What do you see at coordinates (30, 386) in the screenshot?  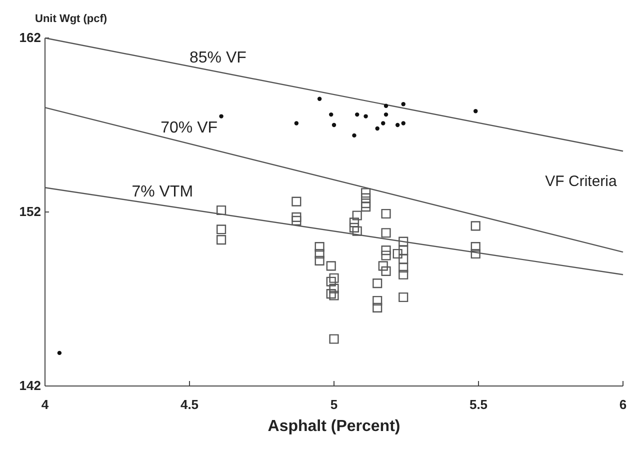 I see `y-tick-label: 142` at bounding box center [30, 386].